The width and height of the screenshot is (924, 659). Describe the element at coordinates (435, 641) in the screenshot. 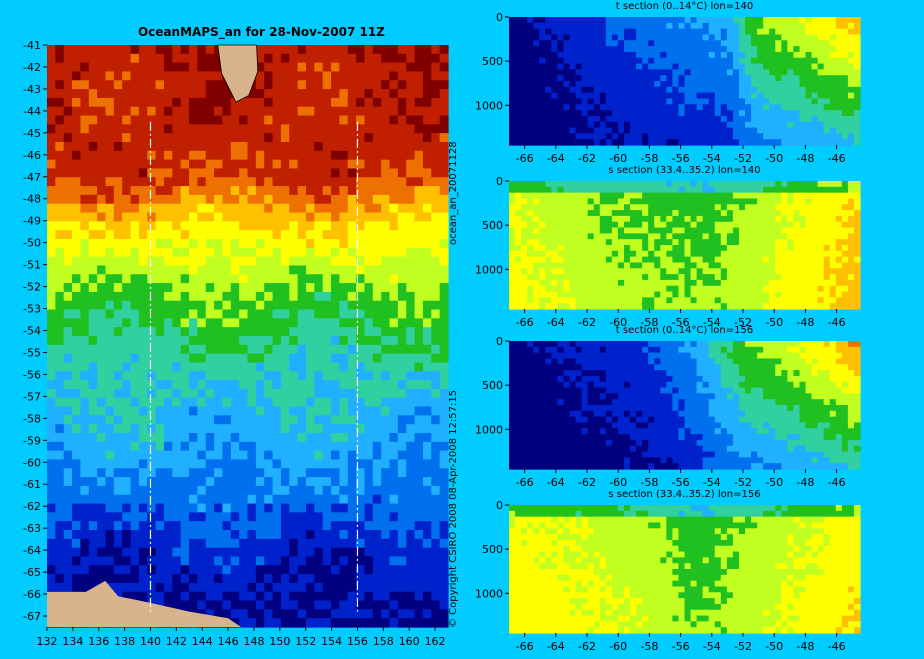

I see `map-x-tick-label: 162` at that location.